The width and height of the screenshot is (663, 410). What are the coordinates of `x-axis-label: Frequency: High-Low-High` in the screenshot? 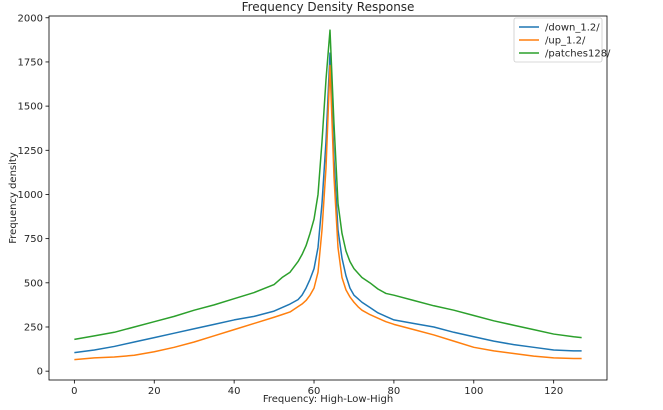 It's located at (328, 399).